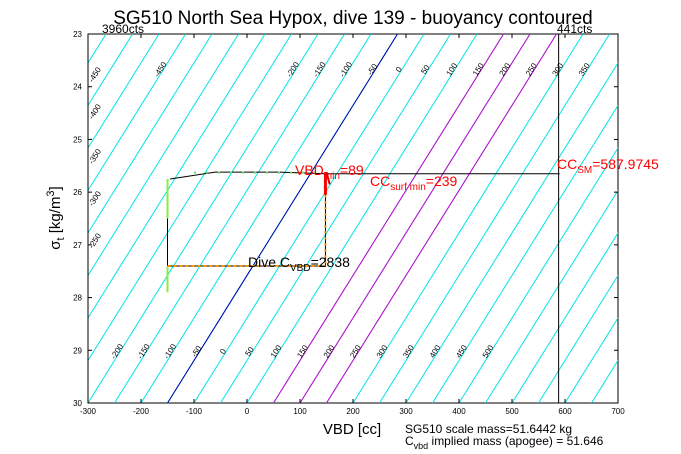 The width and height of the screenshot is (681, 454). Describe the element at coordinates (141, 411) in the screenshot. I see `x-tick-label: -200` at that location.